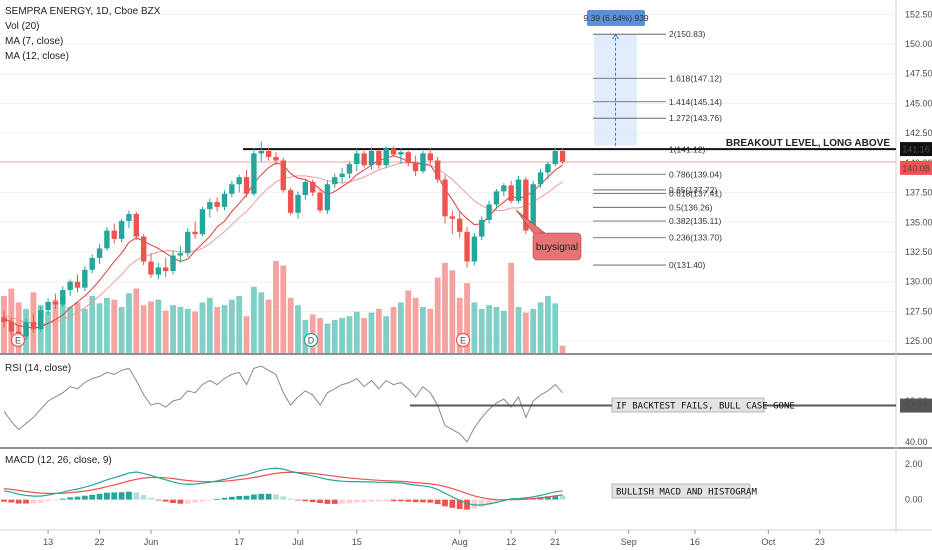  Describe the element at coordinates (58, 460) in the screenshot. I see `macd-legend: MACD (12, 26, close, 9)` at that location.